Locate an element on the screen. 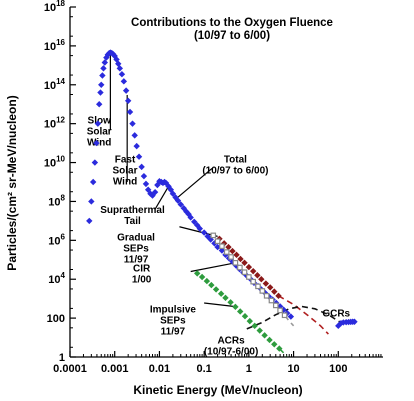  annotation-line: Suprathermal is located at coordinates (132, 210).